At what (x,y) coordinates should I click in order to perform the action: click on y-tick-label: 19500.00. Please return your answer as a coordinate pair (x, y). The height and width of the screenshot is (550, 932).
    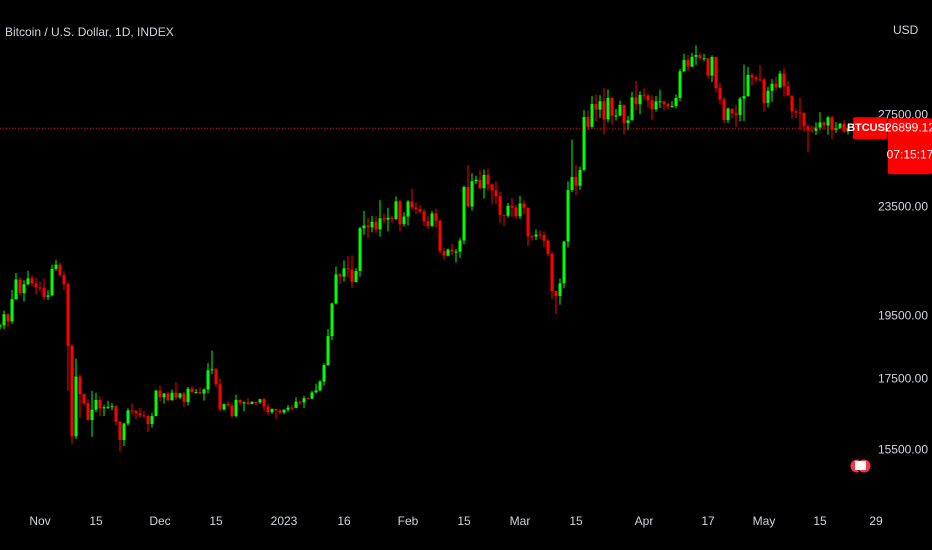
    Looking at the image, I should click on (903, 315).